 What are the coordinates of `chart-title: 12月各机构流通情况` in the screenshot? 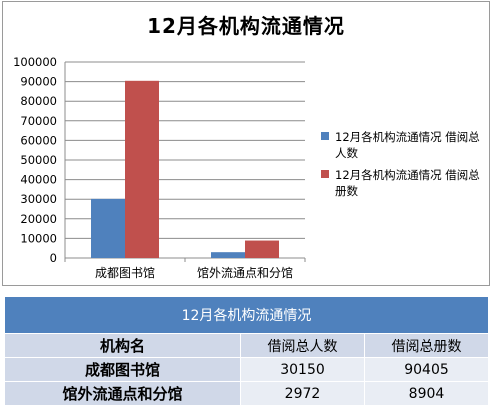 It's located at (246, 26).